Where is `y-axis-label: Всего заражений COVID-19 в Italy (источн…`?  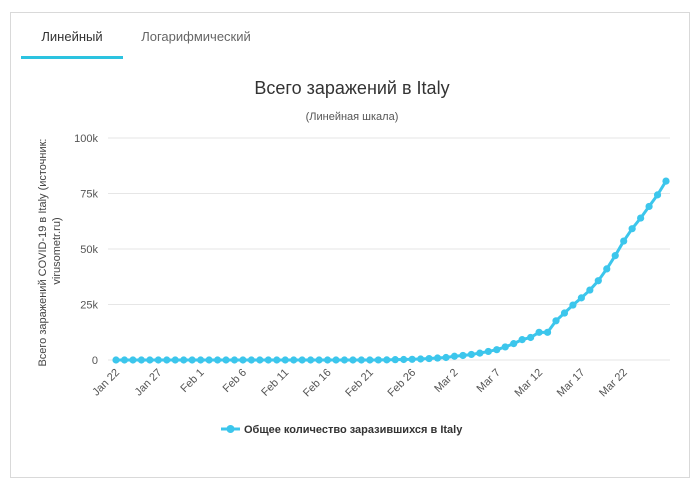
y-axis-label: Всего заражений COVID-19 в Italy (источн… is located at coordinates (50, 250).